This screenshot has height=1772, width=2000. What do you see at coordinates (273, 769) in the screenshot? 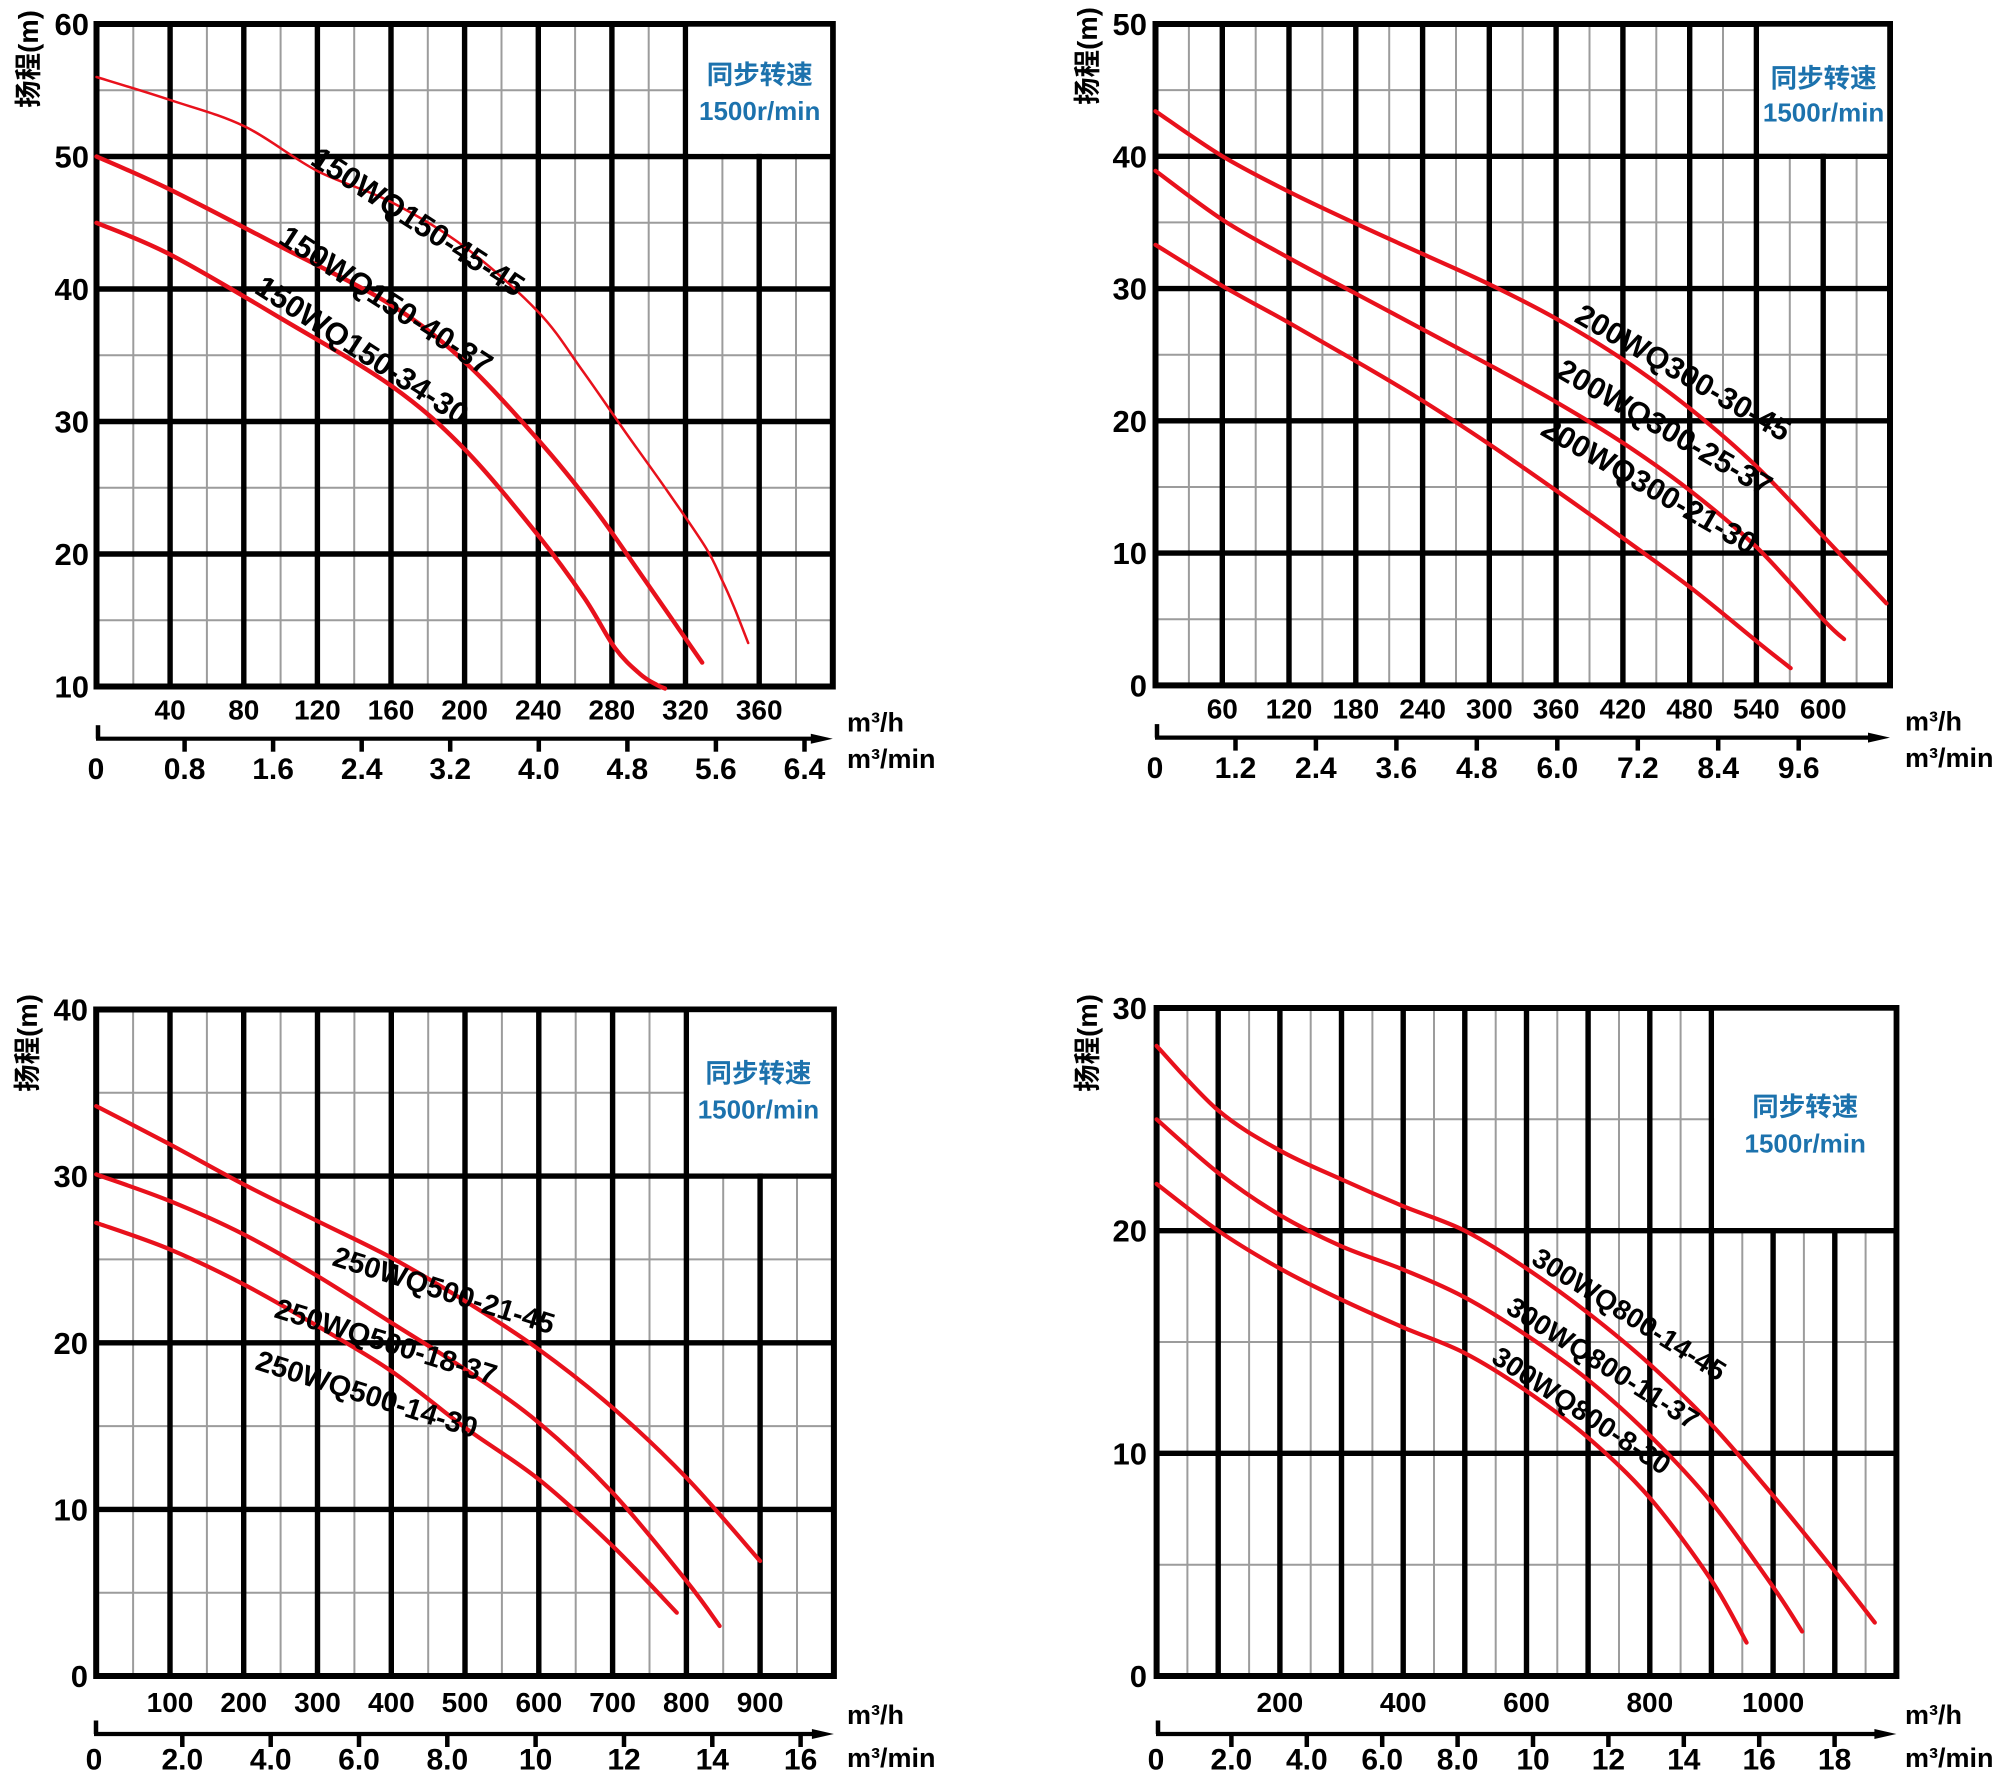
I see `svg-text: 1.6` at bounding box center [273, 769].